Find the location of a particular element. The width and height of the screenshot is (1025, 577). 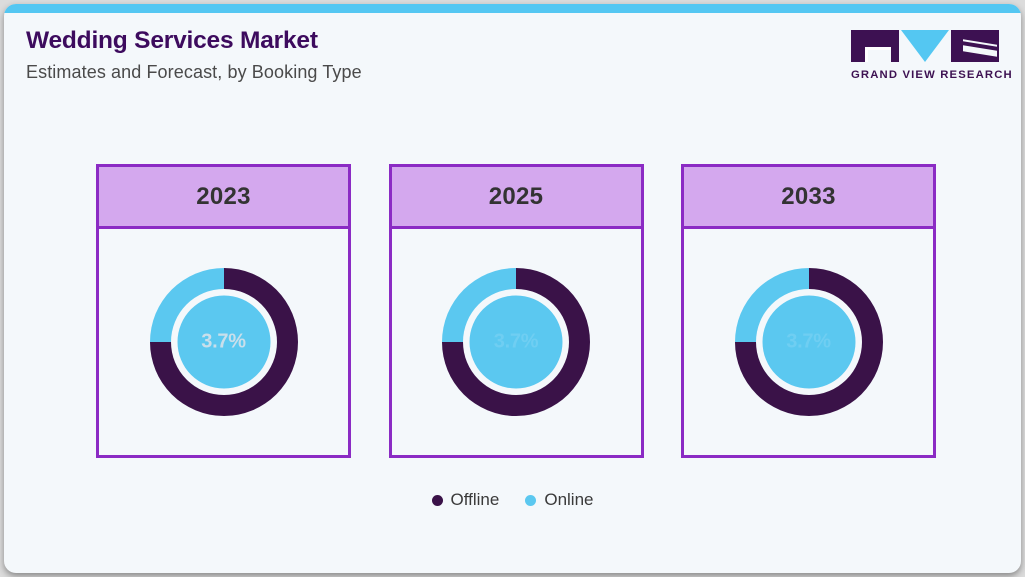

logo-marks is located at coordinates (925, 46).